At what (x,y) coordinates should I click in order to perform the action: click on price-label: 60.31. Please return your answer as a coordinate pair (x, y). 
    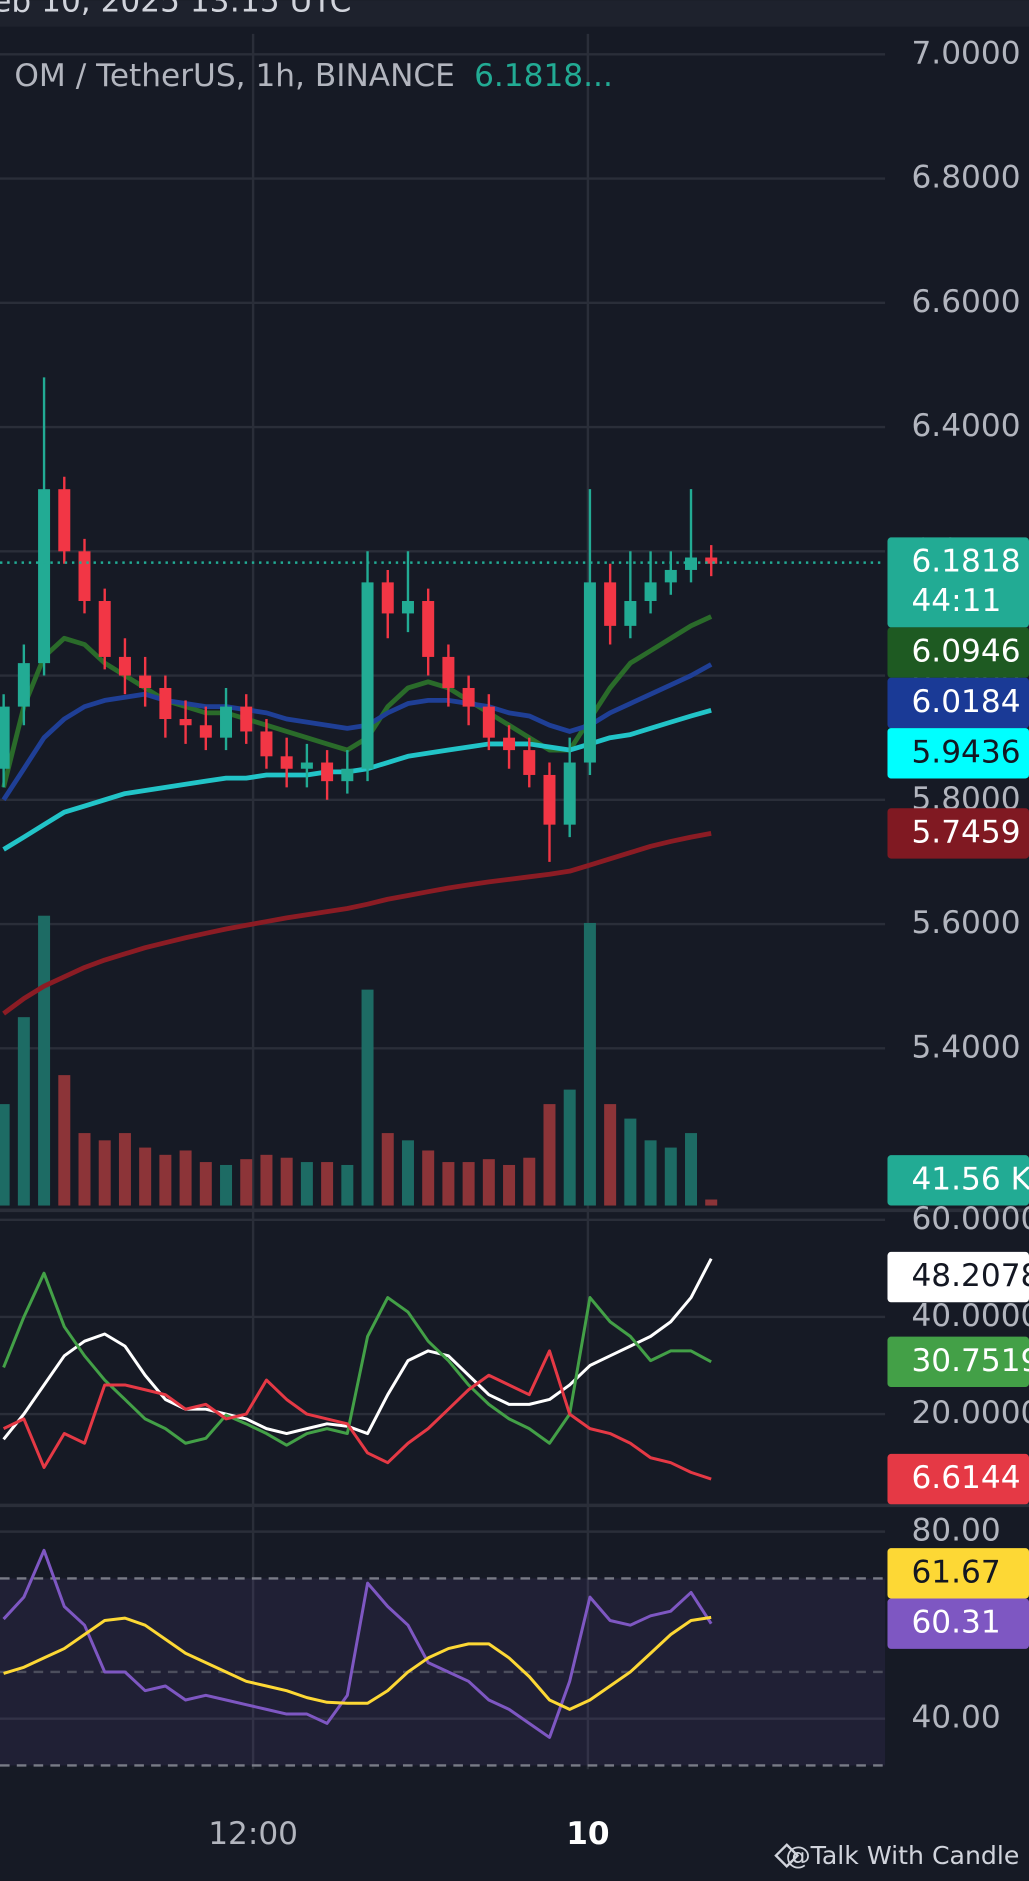
    Looking at the image, I should click on (955, 1623).